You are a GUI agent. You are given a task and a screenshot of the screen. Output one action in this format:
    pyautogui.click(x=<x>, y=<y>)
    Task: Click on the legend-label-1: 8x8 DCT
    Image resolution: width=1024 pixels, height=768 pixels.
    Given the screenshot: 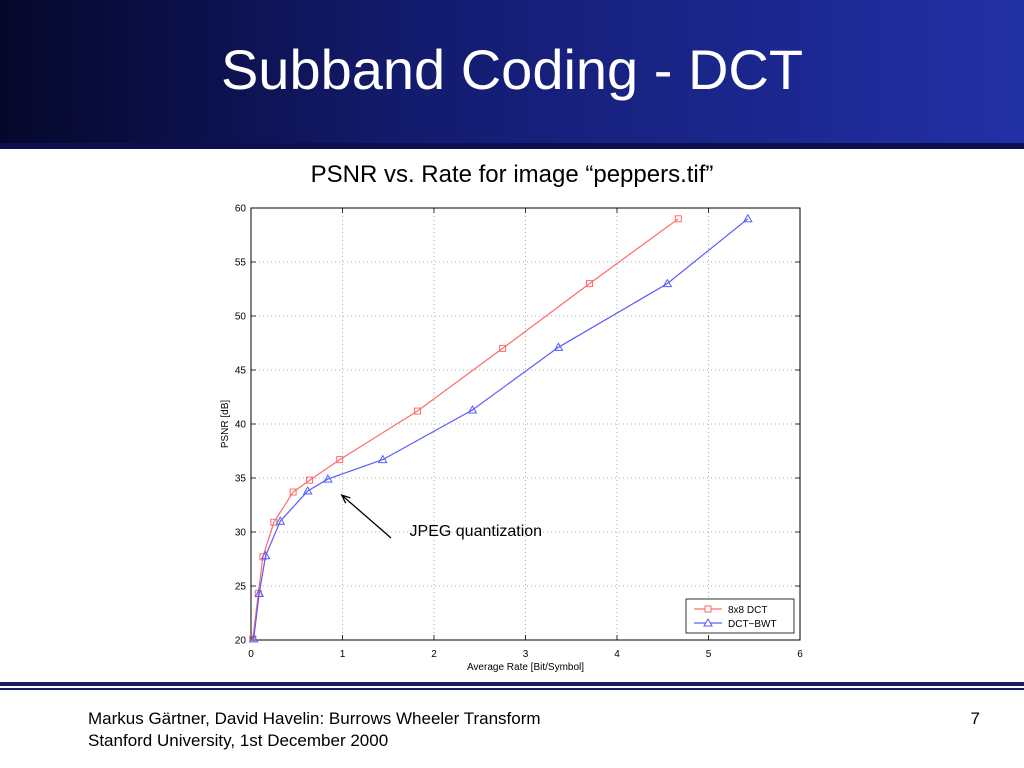 What is the action you would take?
    pyautogui.click(x=747, y=610)
    